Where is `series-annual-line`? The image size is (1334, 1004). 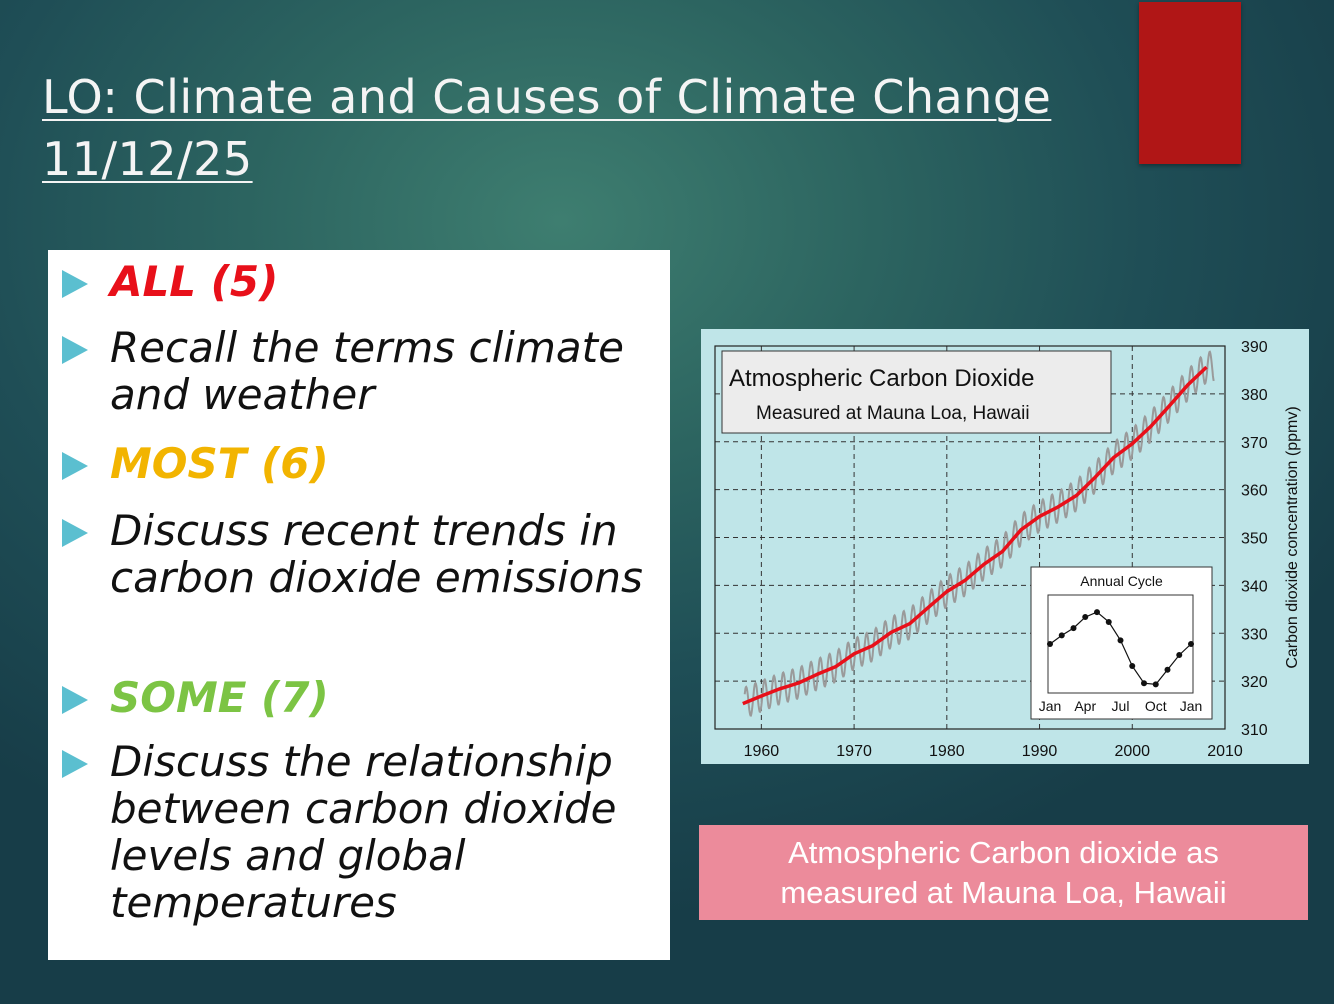
series-annual-line is located at coordinates (975, 535).